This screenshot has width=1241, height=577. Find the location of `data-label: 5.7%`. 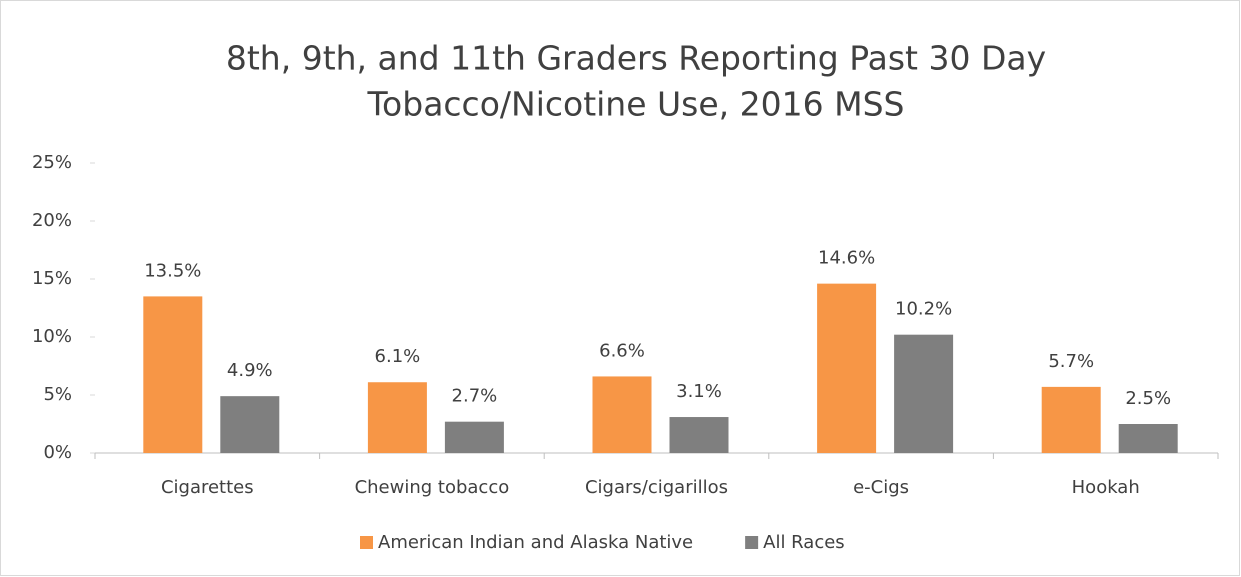

data-label: 5.7% is located at coordinates (1071, 361).